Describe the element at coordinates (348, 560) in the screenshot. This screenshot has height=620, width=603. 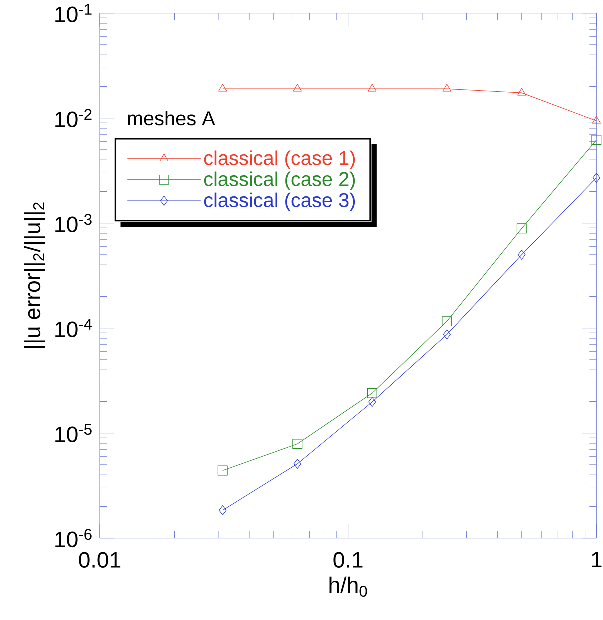
I see `x-tick-label: 0.1` at that location.